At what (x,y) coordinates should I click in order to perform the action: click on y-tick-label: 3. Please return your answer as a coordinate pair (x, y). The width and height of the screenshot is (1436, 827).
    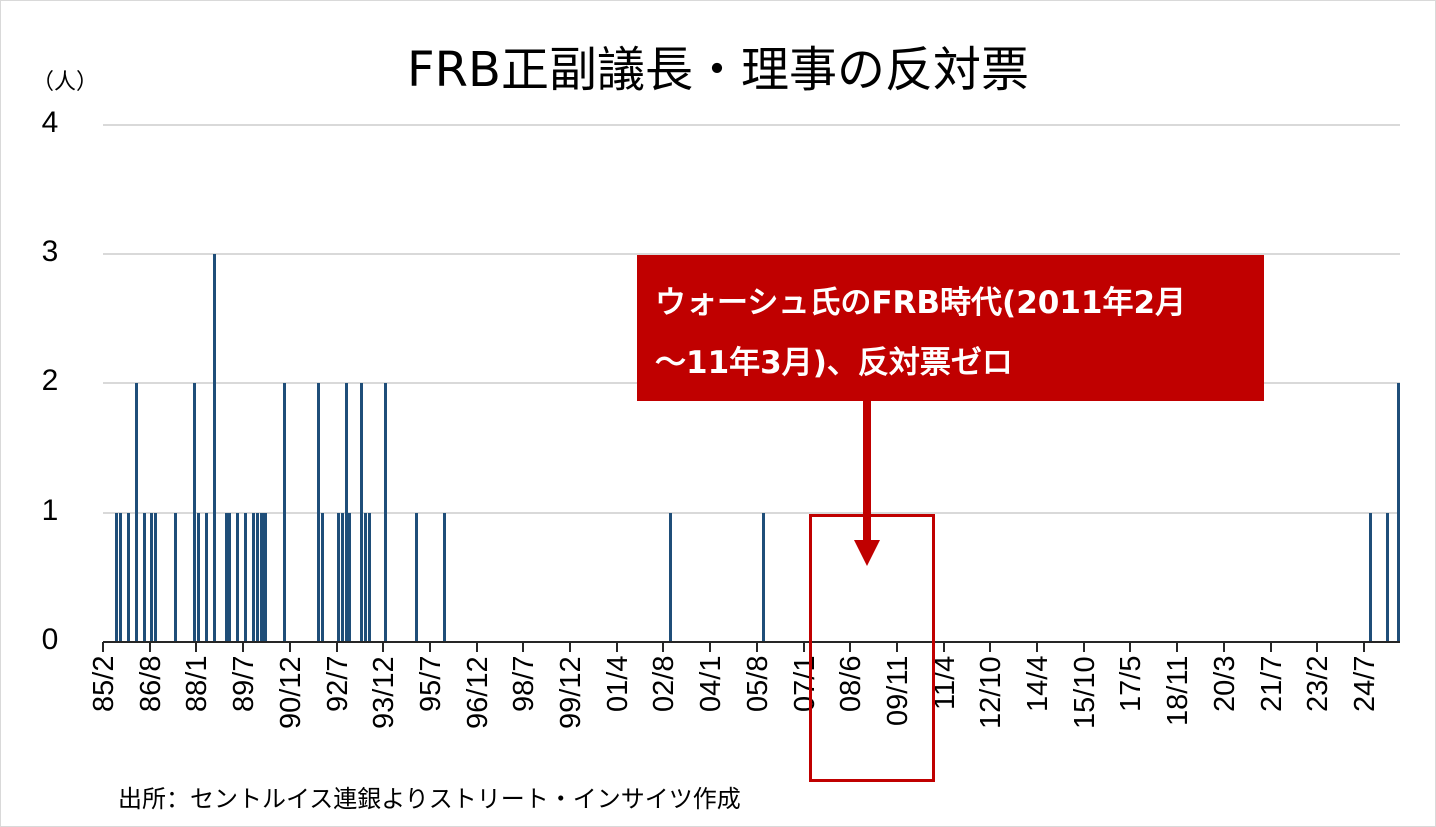
    Looking at the image, I should click on (50, 252).